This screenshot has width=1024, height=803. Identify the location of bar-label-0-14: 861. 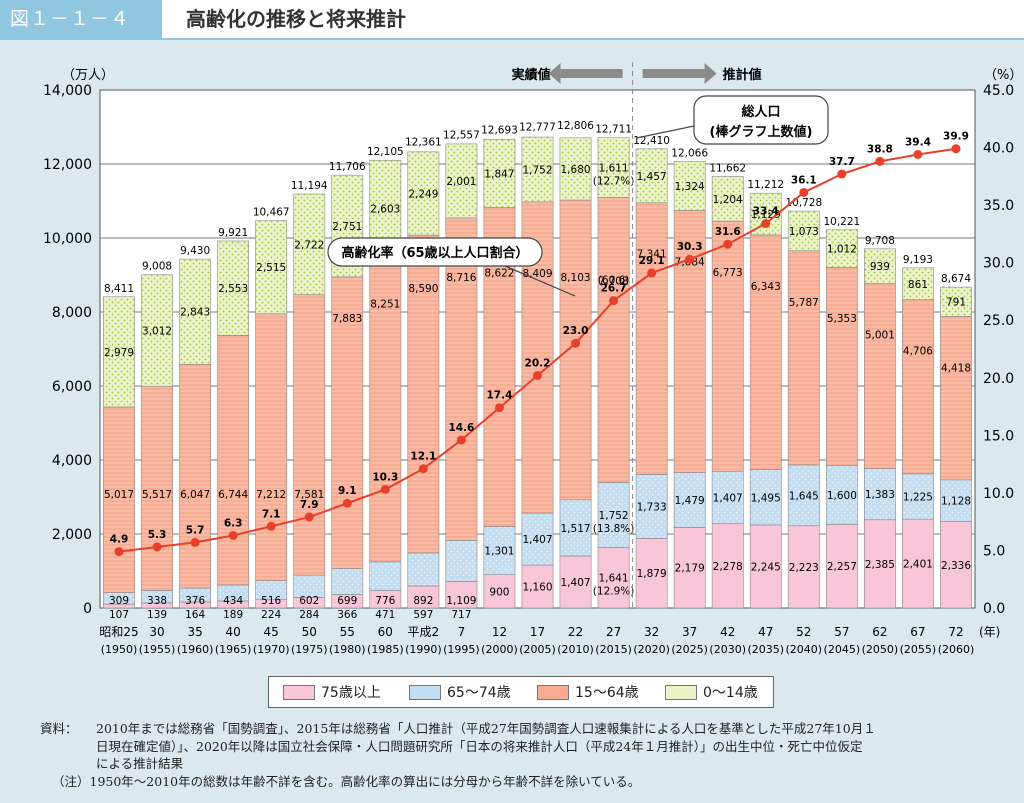
(918, 285).